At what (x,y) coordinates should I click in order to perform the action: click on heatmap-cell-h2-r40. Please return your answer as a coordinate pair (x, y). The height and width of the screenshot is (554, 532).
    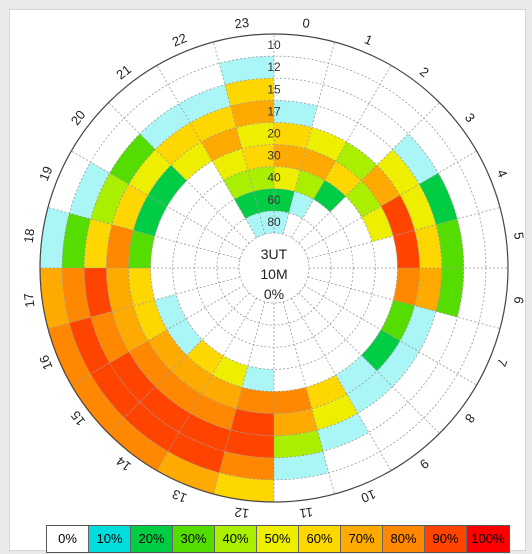
    Looking at the image, I should click on (329, 196).